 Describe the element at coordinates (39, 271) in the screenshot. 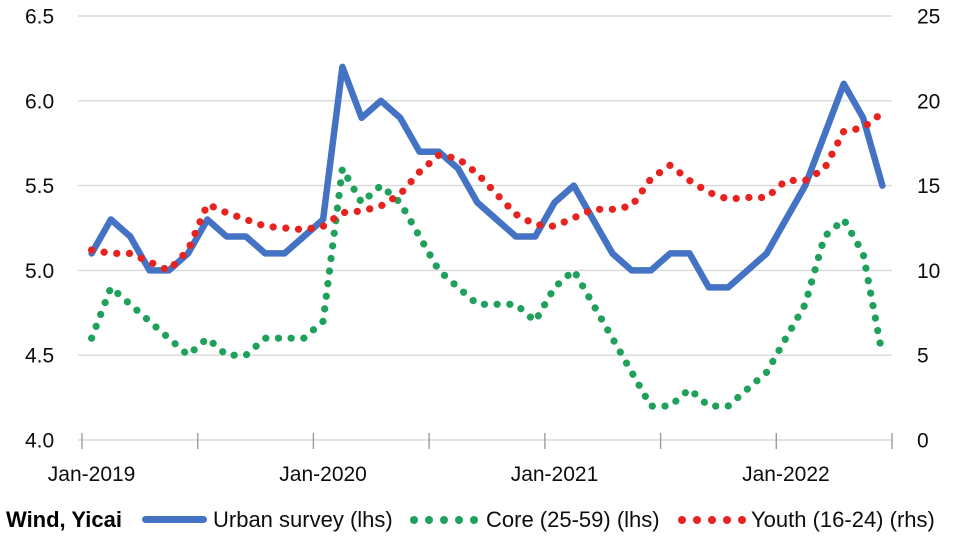

I see `y-axis-left-label: 5.0` at that location.